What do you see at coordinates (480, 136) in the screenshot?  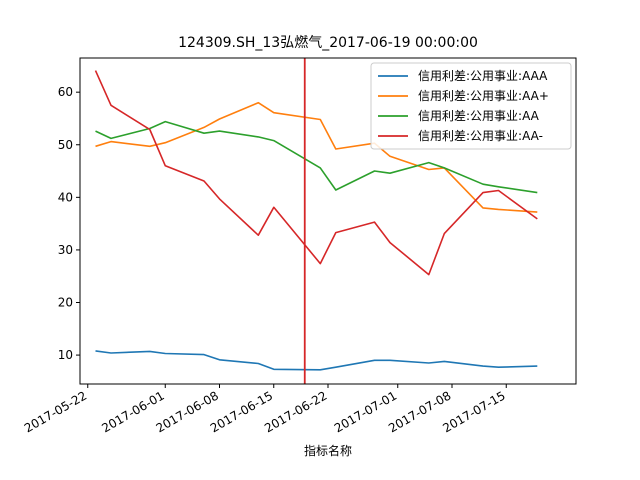 I see `legend-label-4: 信用利差:公用事业:AA-` at bounding box center [480, 136].